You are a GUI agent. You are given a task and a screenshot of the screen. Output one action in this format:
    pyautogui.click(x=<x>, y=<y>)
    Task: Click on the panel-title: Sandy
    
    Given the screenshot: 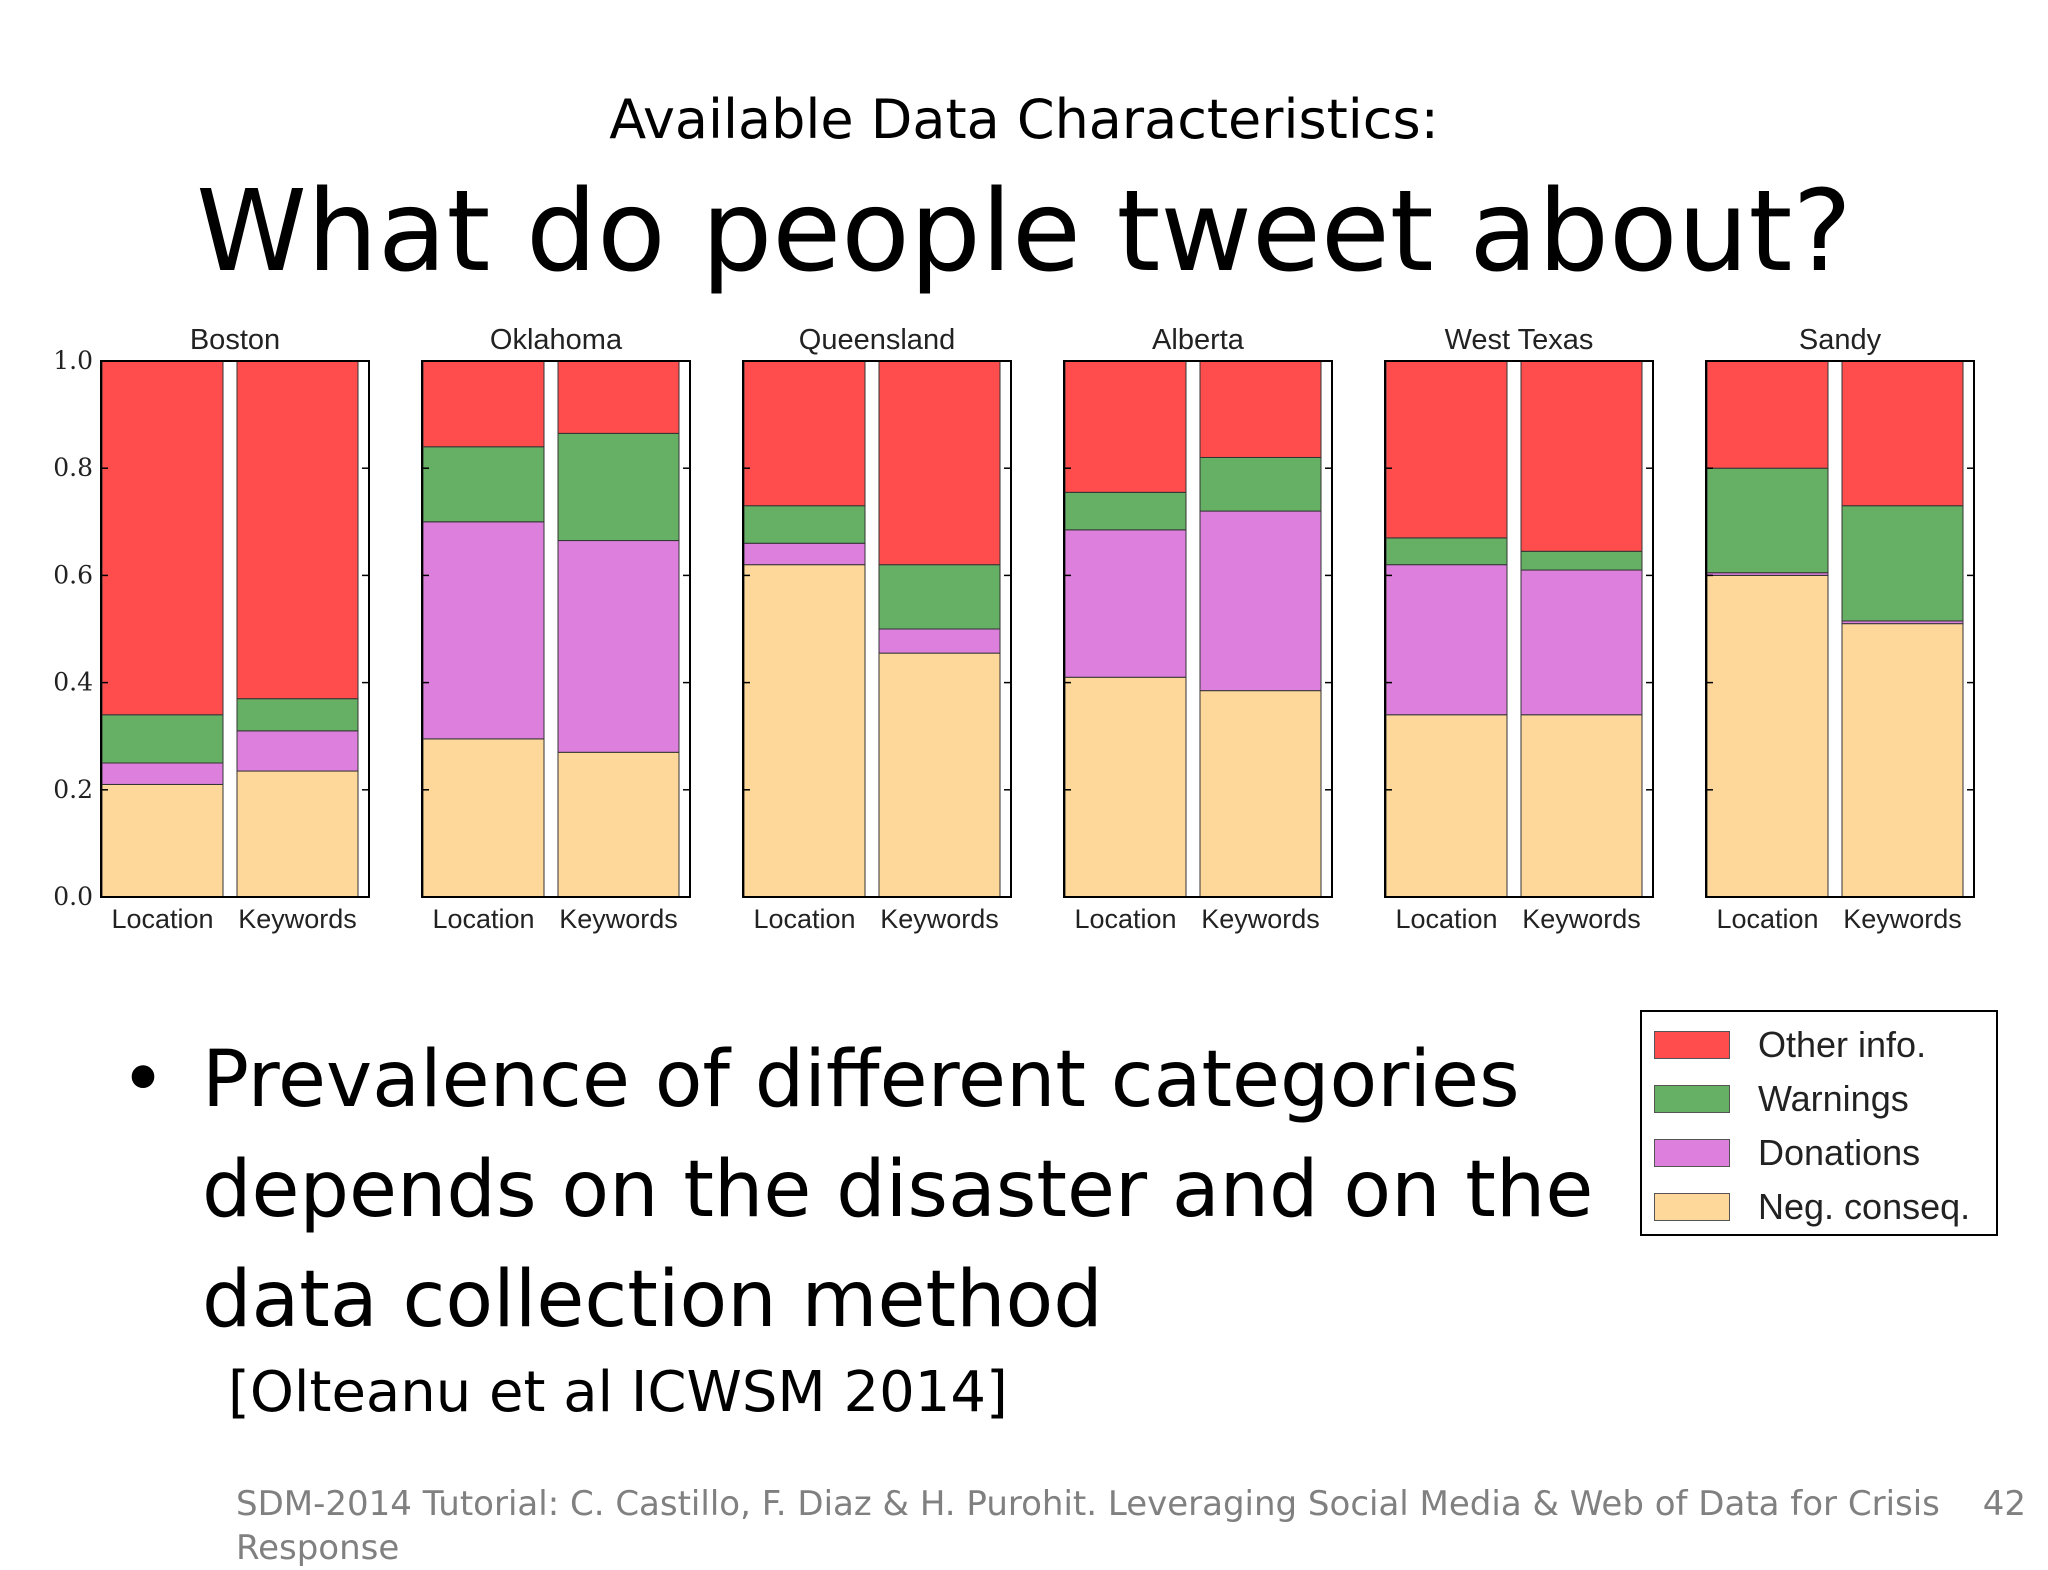 What is the action you would take?
    pyautogui.click(x=1840, y=340)
    